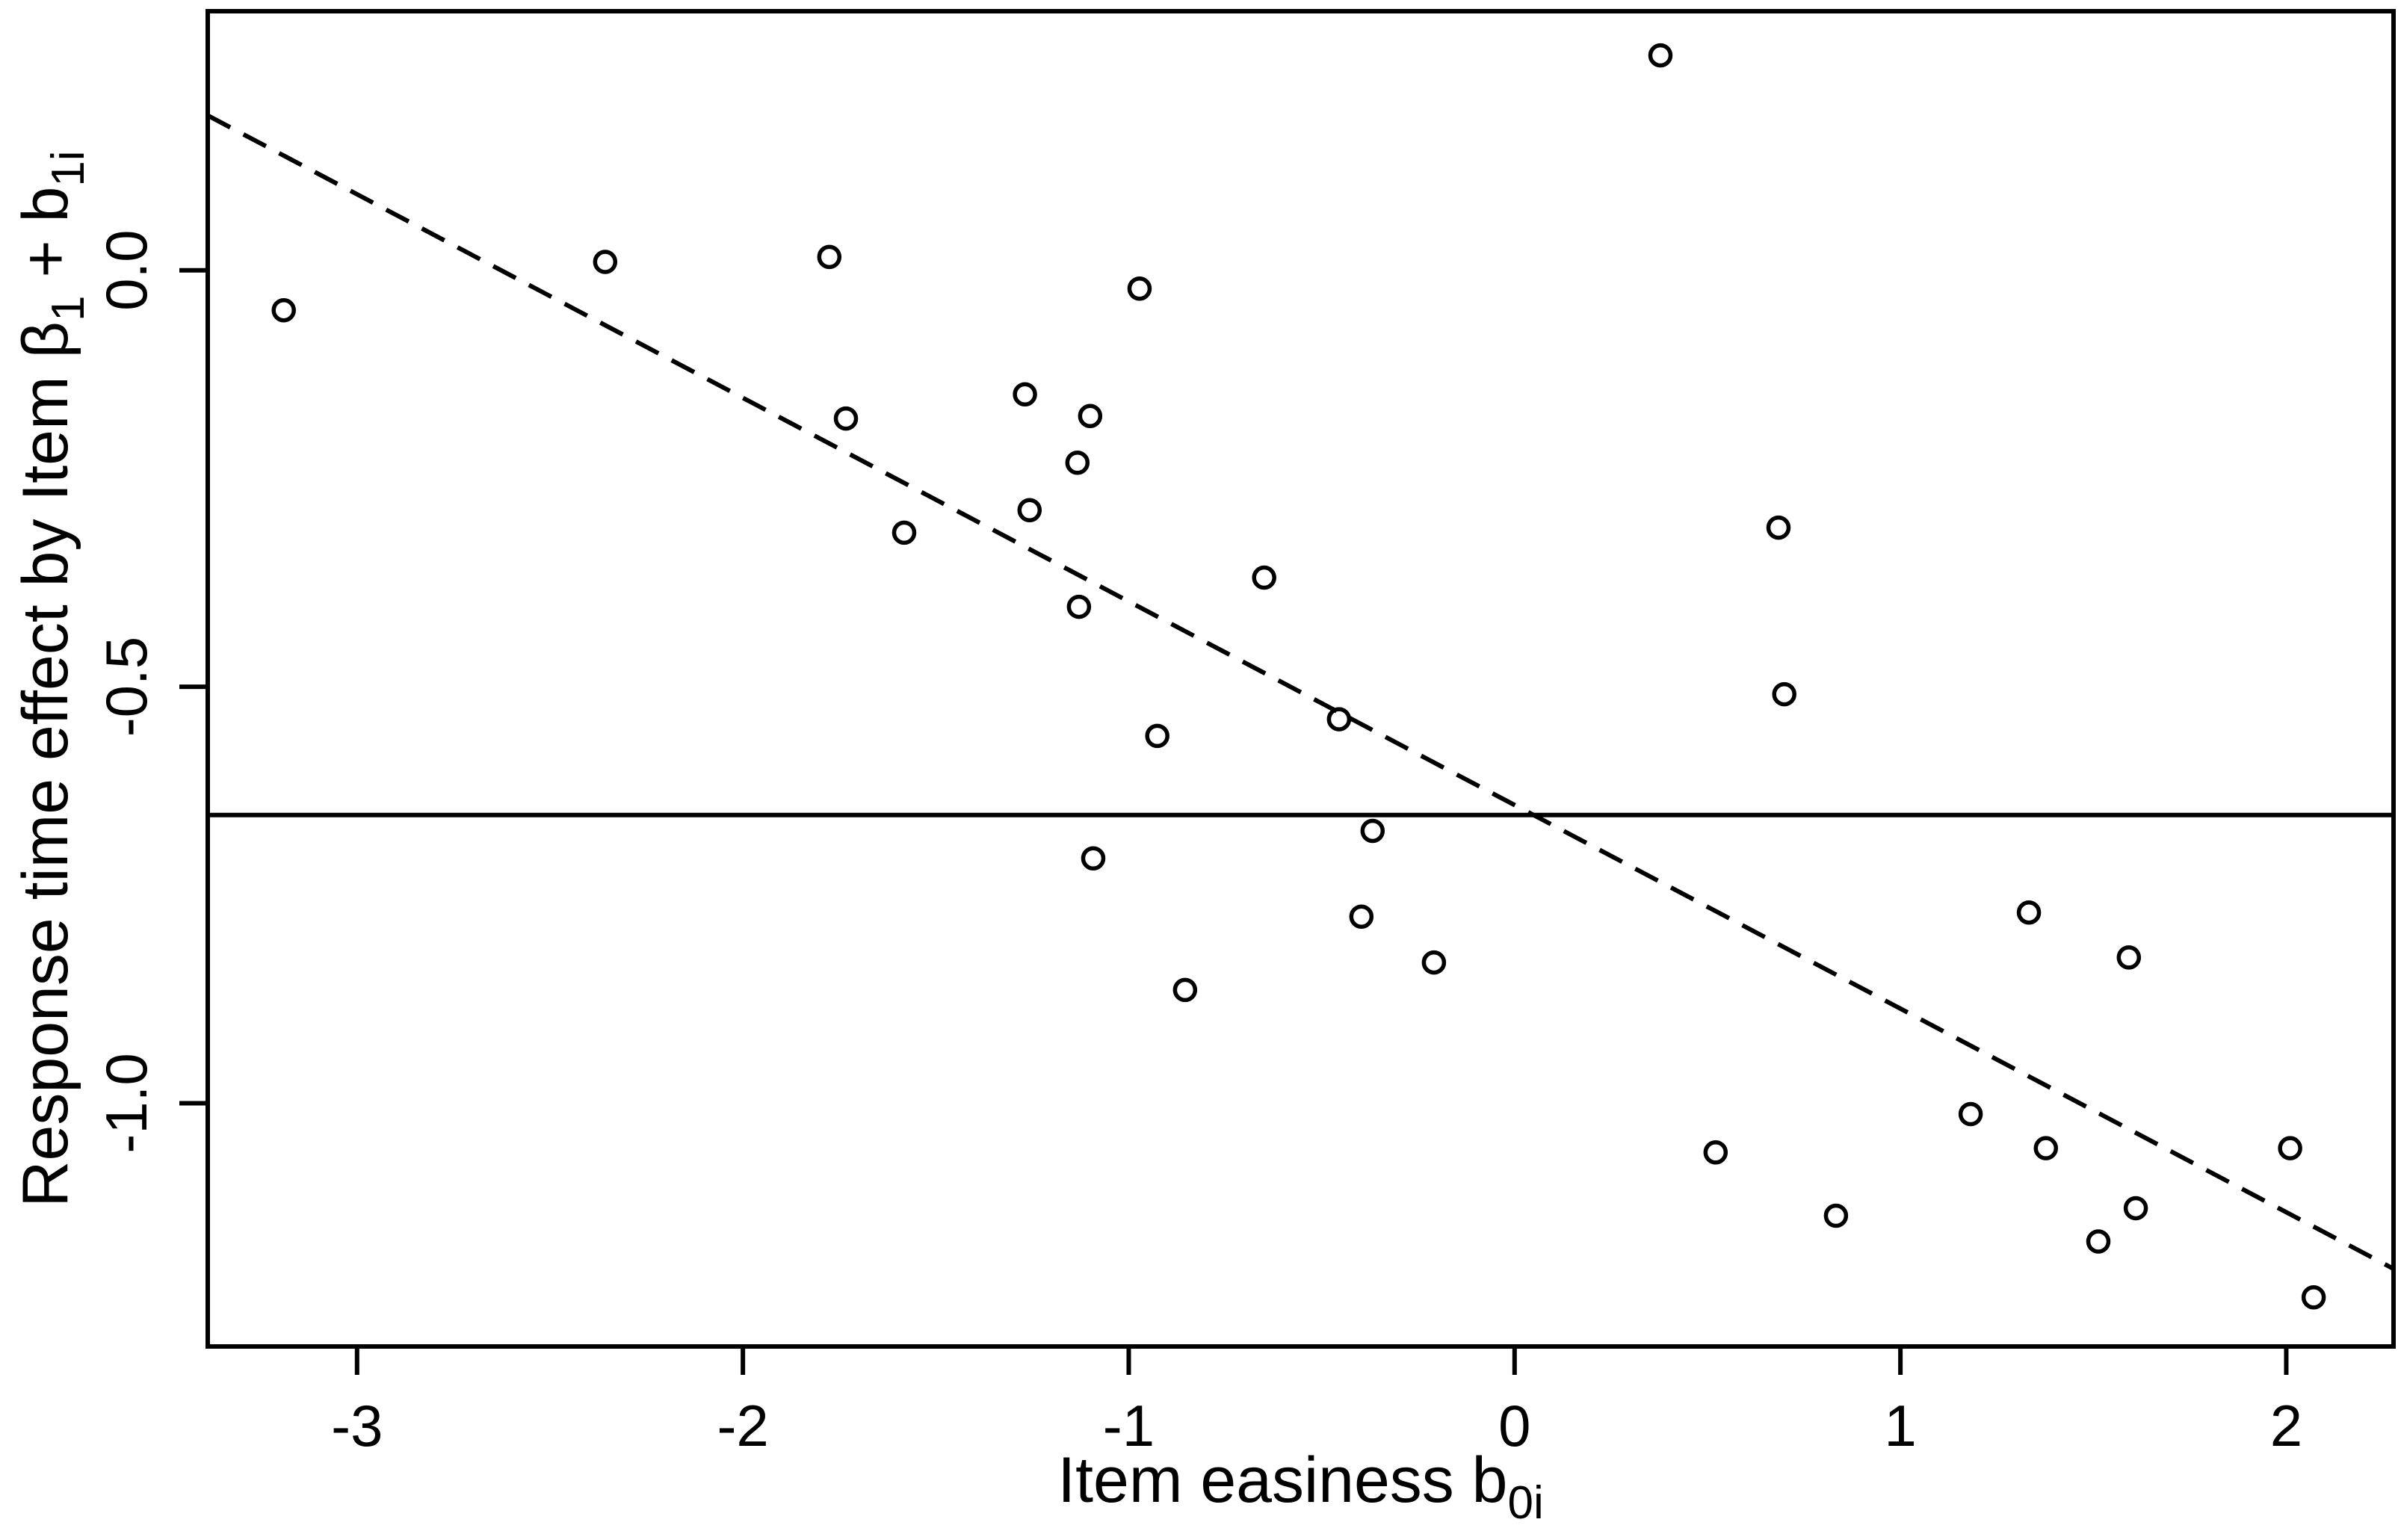  I want to click on y-axis-title: Response time effect by Item β1 + b1i, so click(52, 679).